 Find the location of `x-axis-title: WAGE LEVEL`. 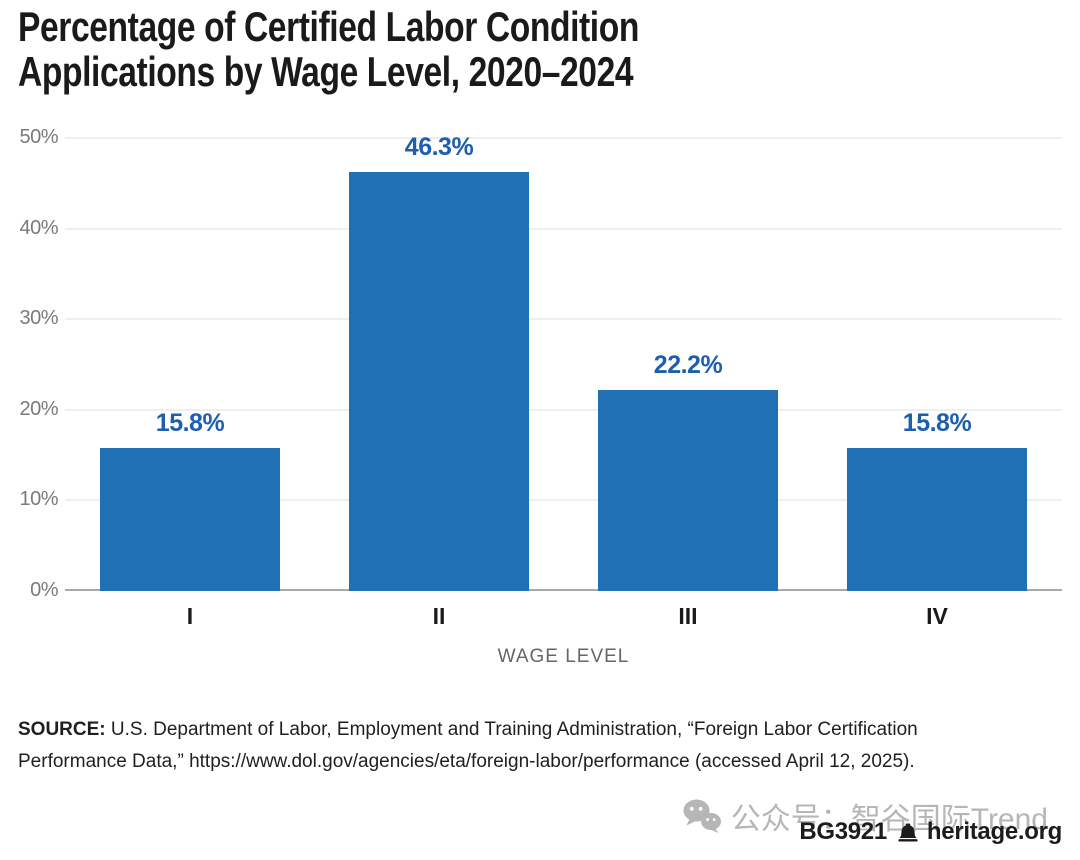

x-axis-title: WAGE LEVEL is located at coordinates (563, 656).